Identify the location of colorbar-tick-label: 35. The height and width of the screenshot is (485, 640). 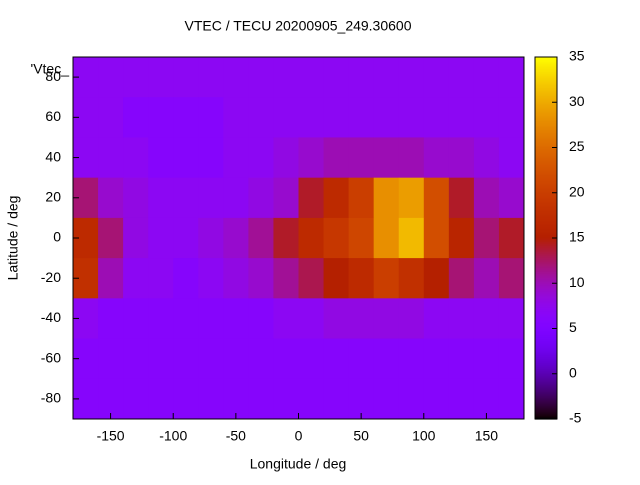
(577, 56).